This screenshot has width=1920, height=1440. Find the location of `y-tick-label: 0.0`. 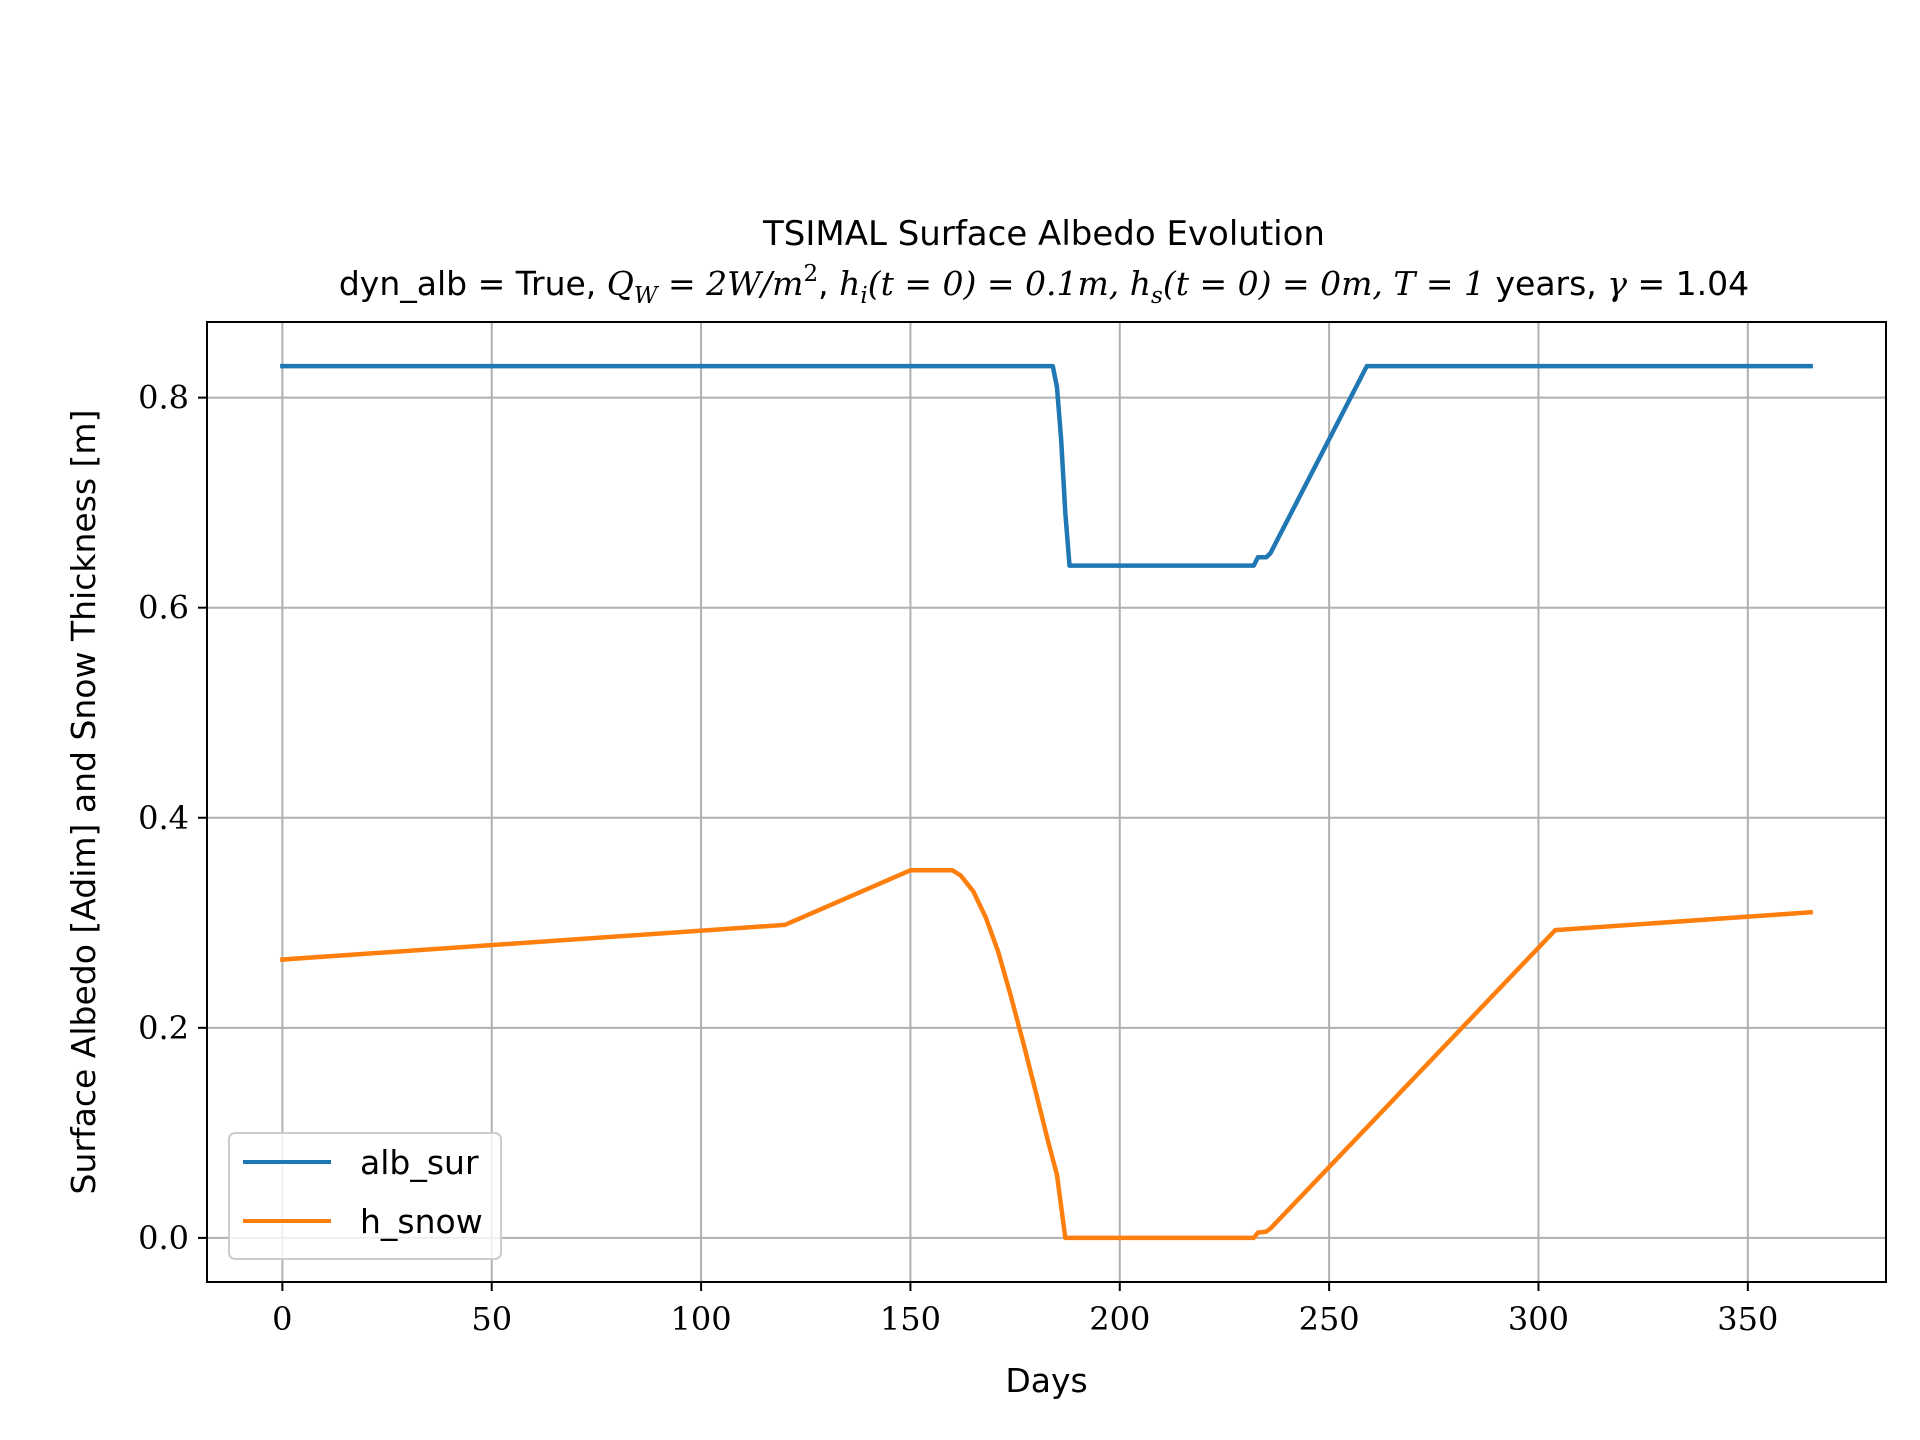

y-tick-label: 0.0 is located at coordinates (163, 1238).